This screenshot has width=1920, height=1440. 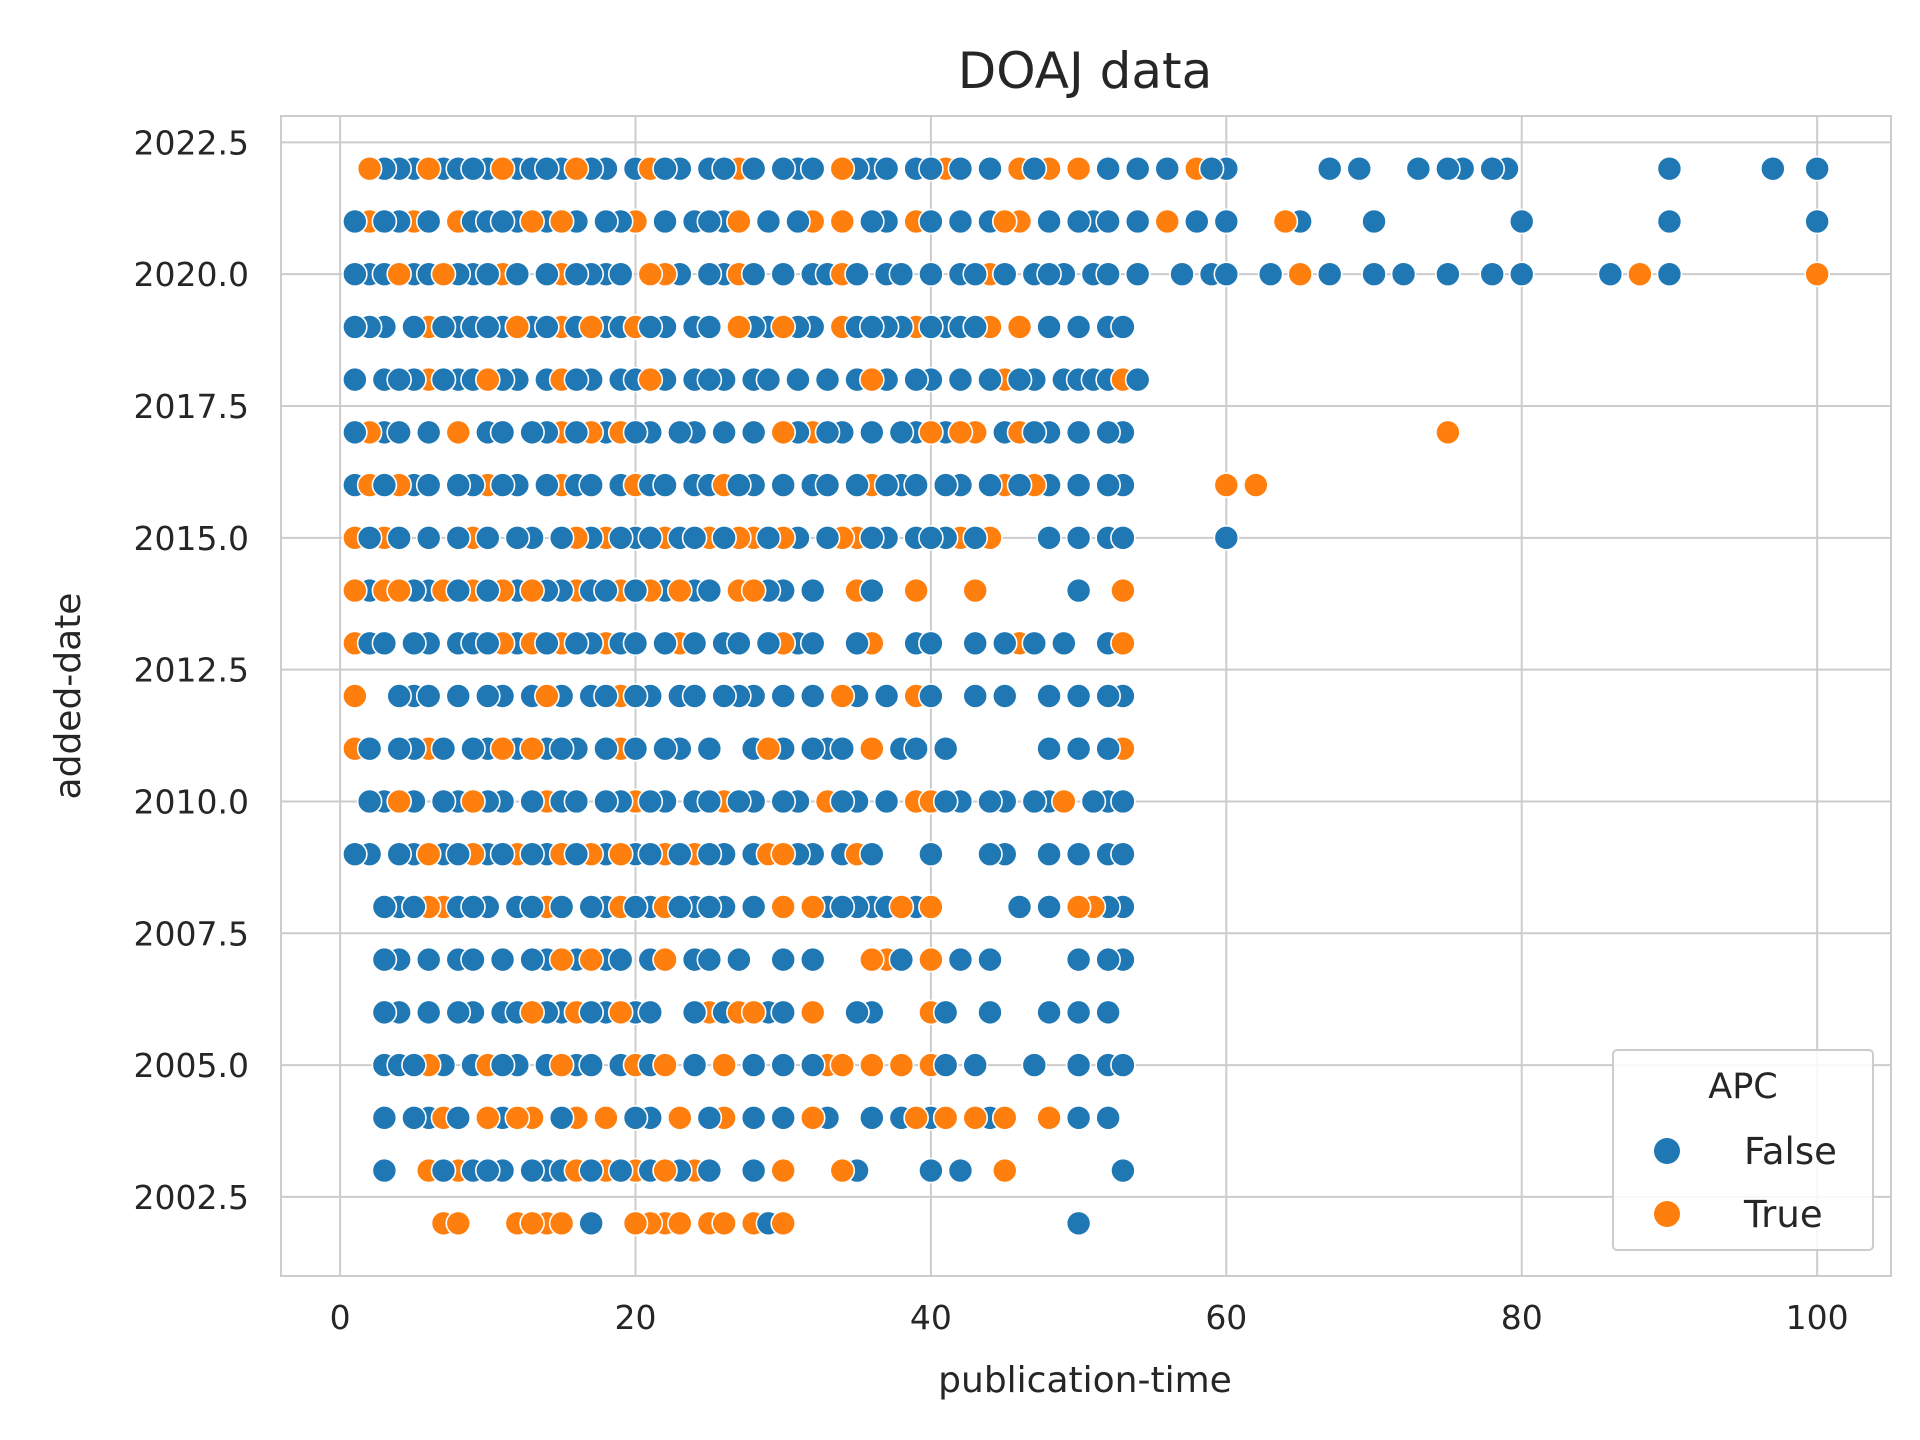 What do you see at coordinates (191, 538) in the screenshot?
I see `y-tick-label: 2015.0` at bounding box center [191, 538].